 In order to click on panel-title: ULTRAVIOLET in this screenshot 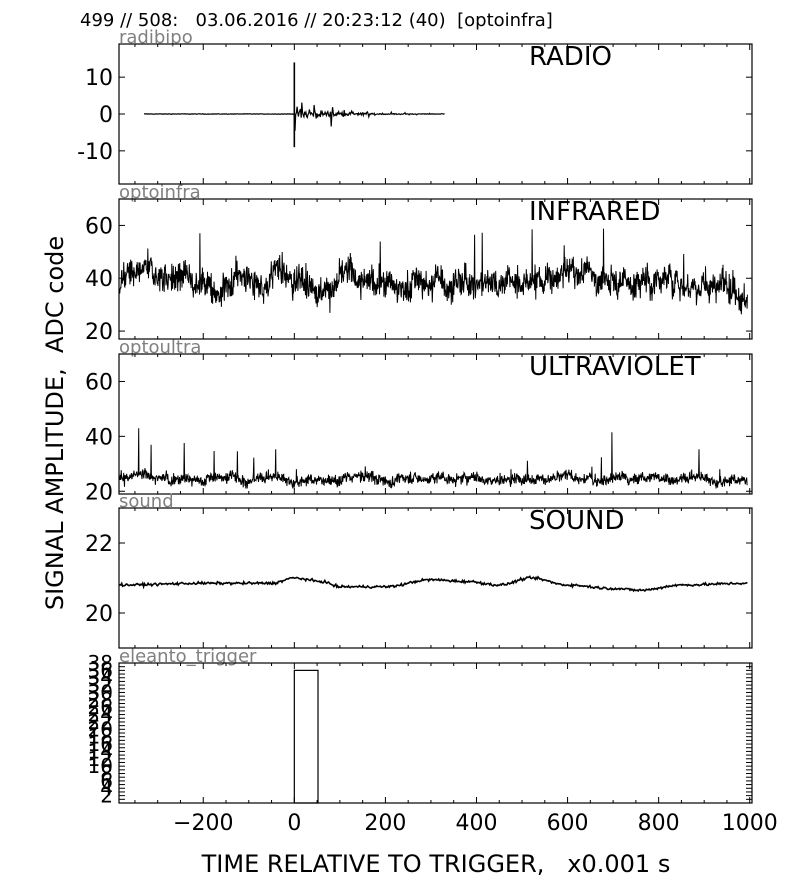, I will do `click(615, 367)`.